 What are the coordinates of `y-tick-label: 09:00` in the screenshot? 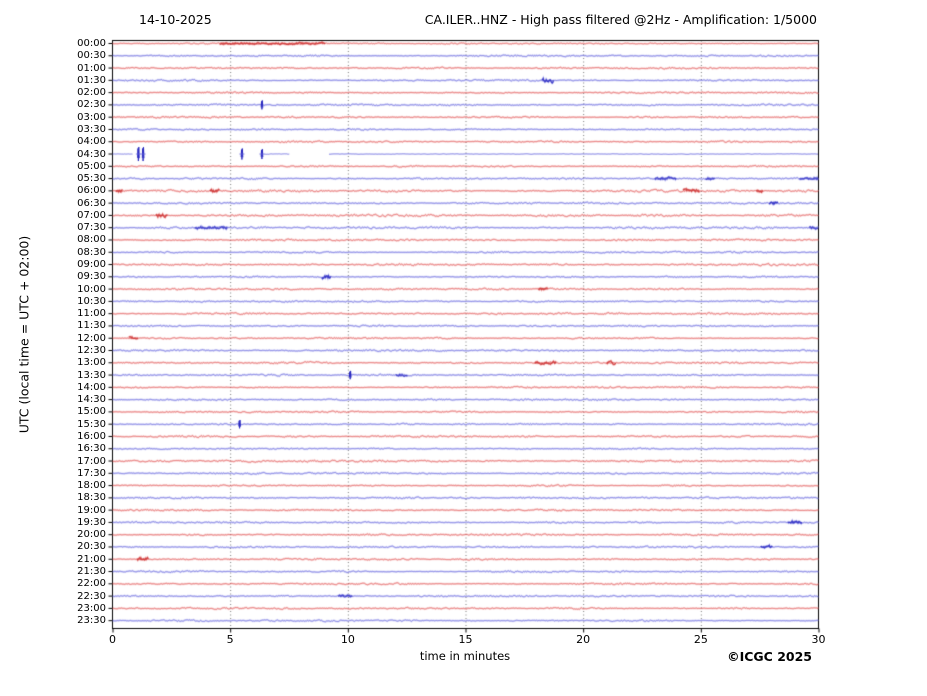 It's located at (91, 265).